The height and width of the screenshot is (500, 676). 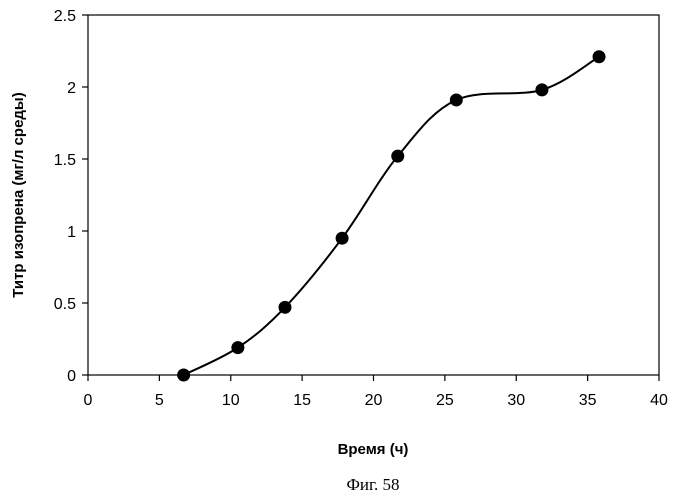 I want to click on x-tick-label: 10, so click(x=231, y=400).